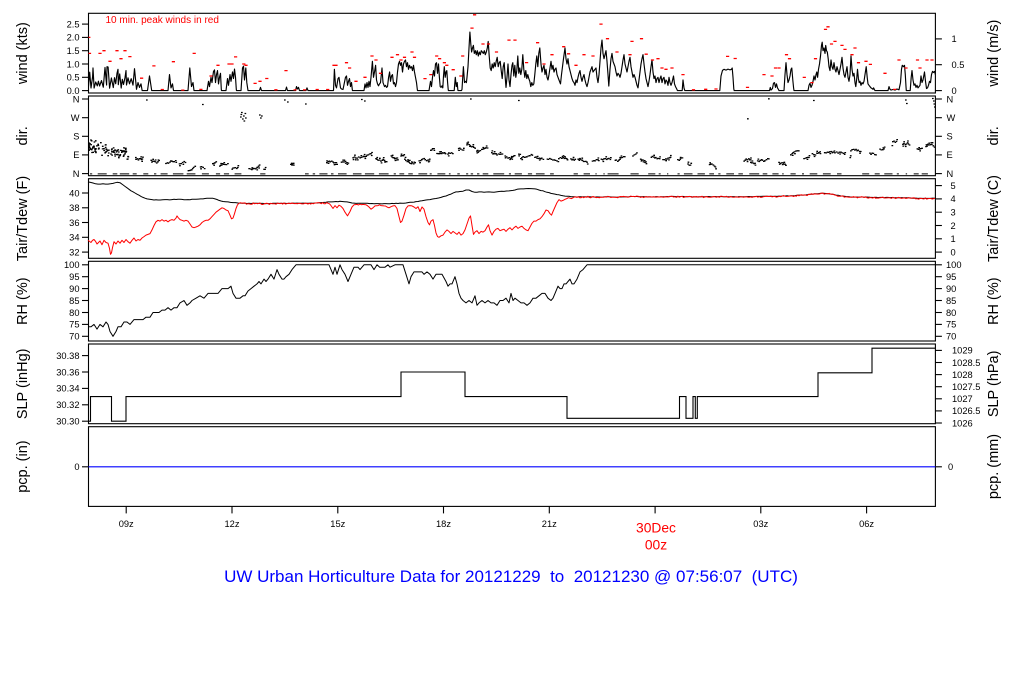  Describe the element at coordinates (656, 545) in the screenshot. I see `svg-text: 00z` at that location.